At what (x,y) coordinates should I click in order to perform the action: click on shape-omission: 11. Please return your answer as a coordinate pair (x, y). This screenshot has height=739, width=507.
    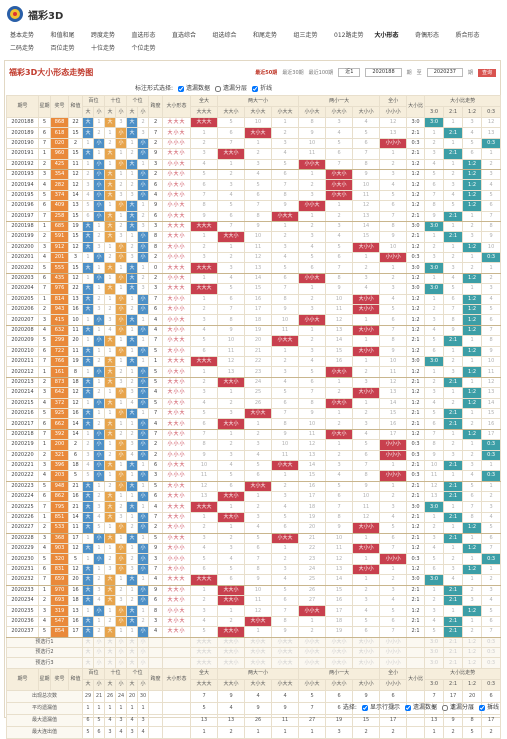
    Looking at the image, I should click on (393, 372).